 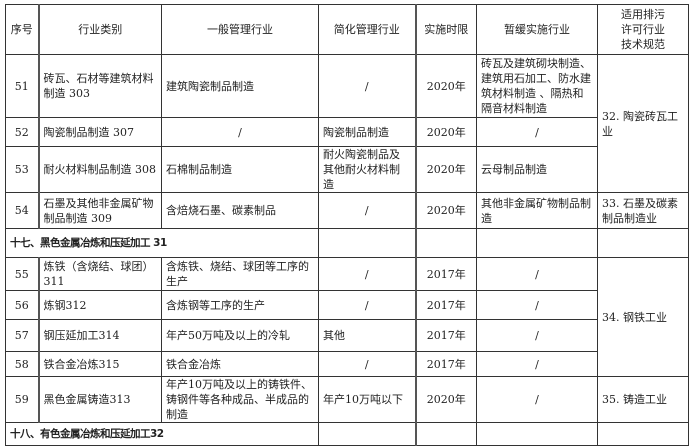 I want to click on row-no: 51, so click(x=22, y=86).